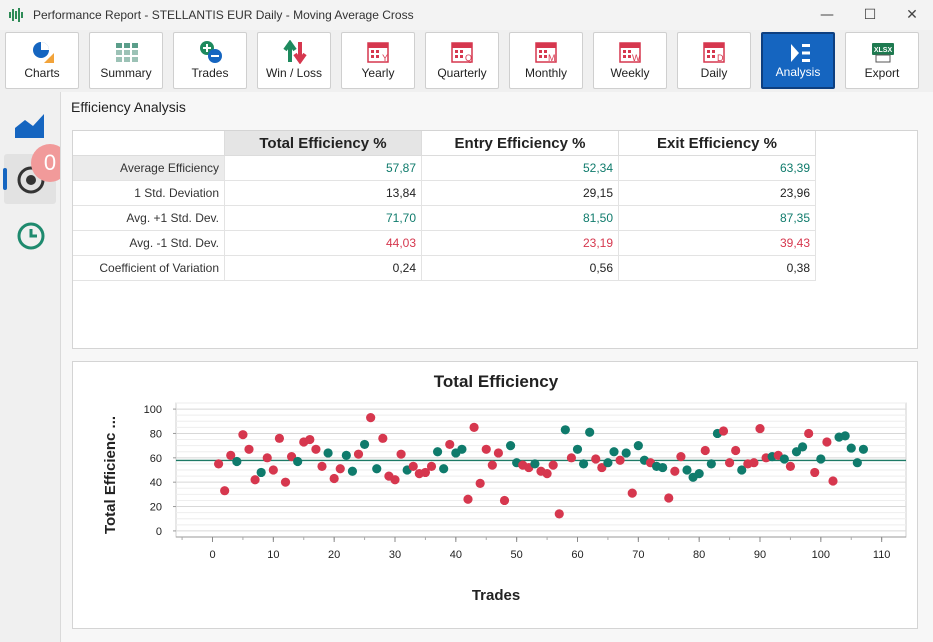  Describe the element at coordinates (30, 125) in the screenshot. I see `sidebar-item-charts` at that location.